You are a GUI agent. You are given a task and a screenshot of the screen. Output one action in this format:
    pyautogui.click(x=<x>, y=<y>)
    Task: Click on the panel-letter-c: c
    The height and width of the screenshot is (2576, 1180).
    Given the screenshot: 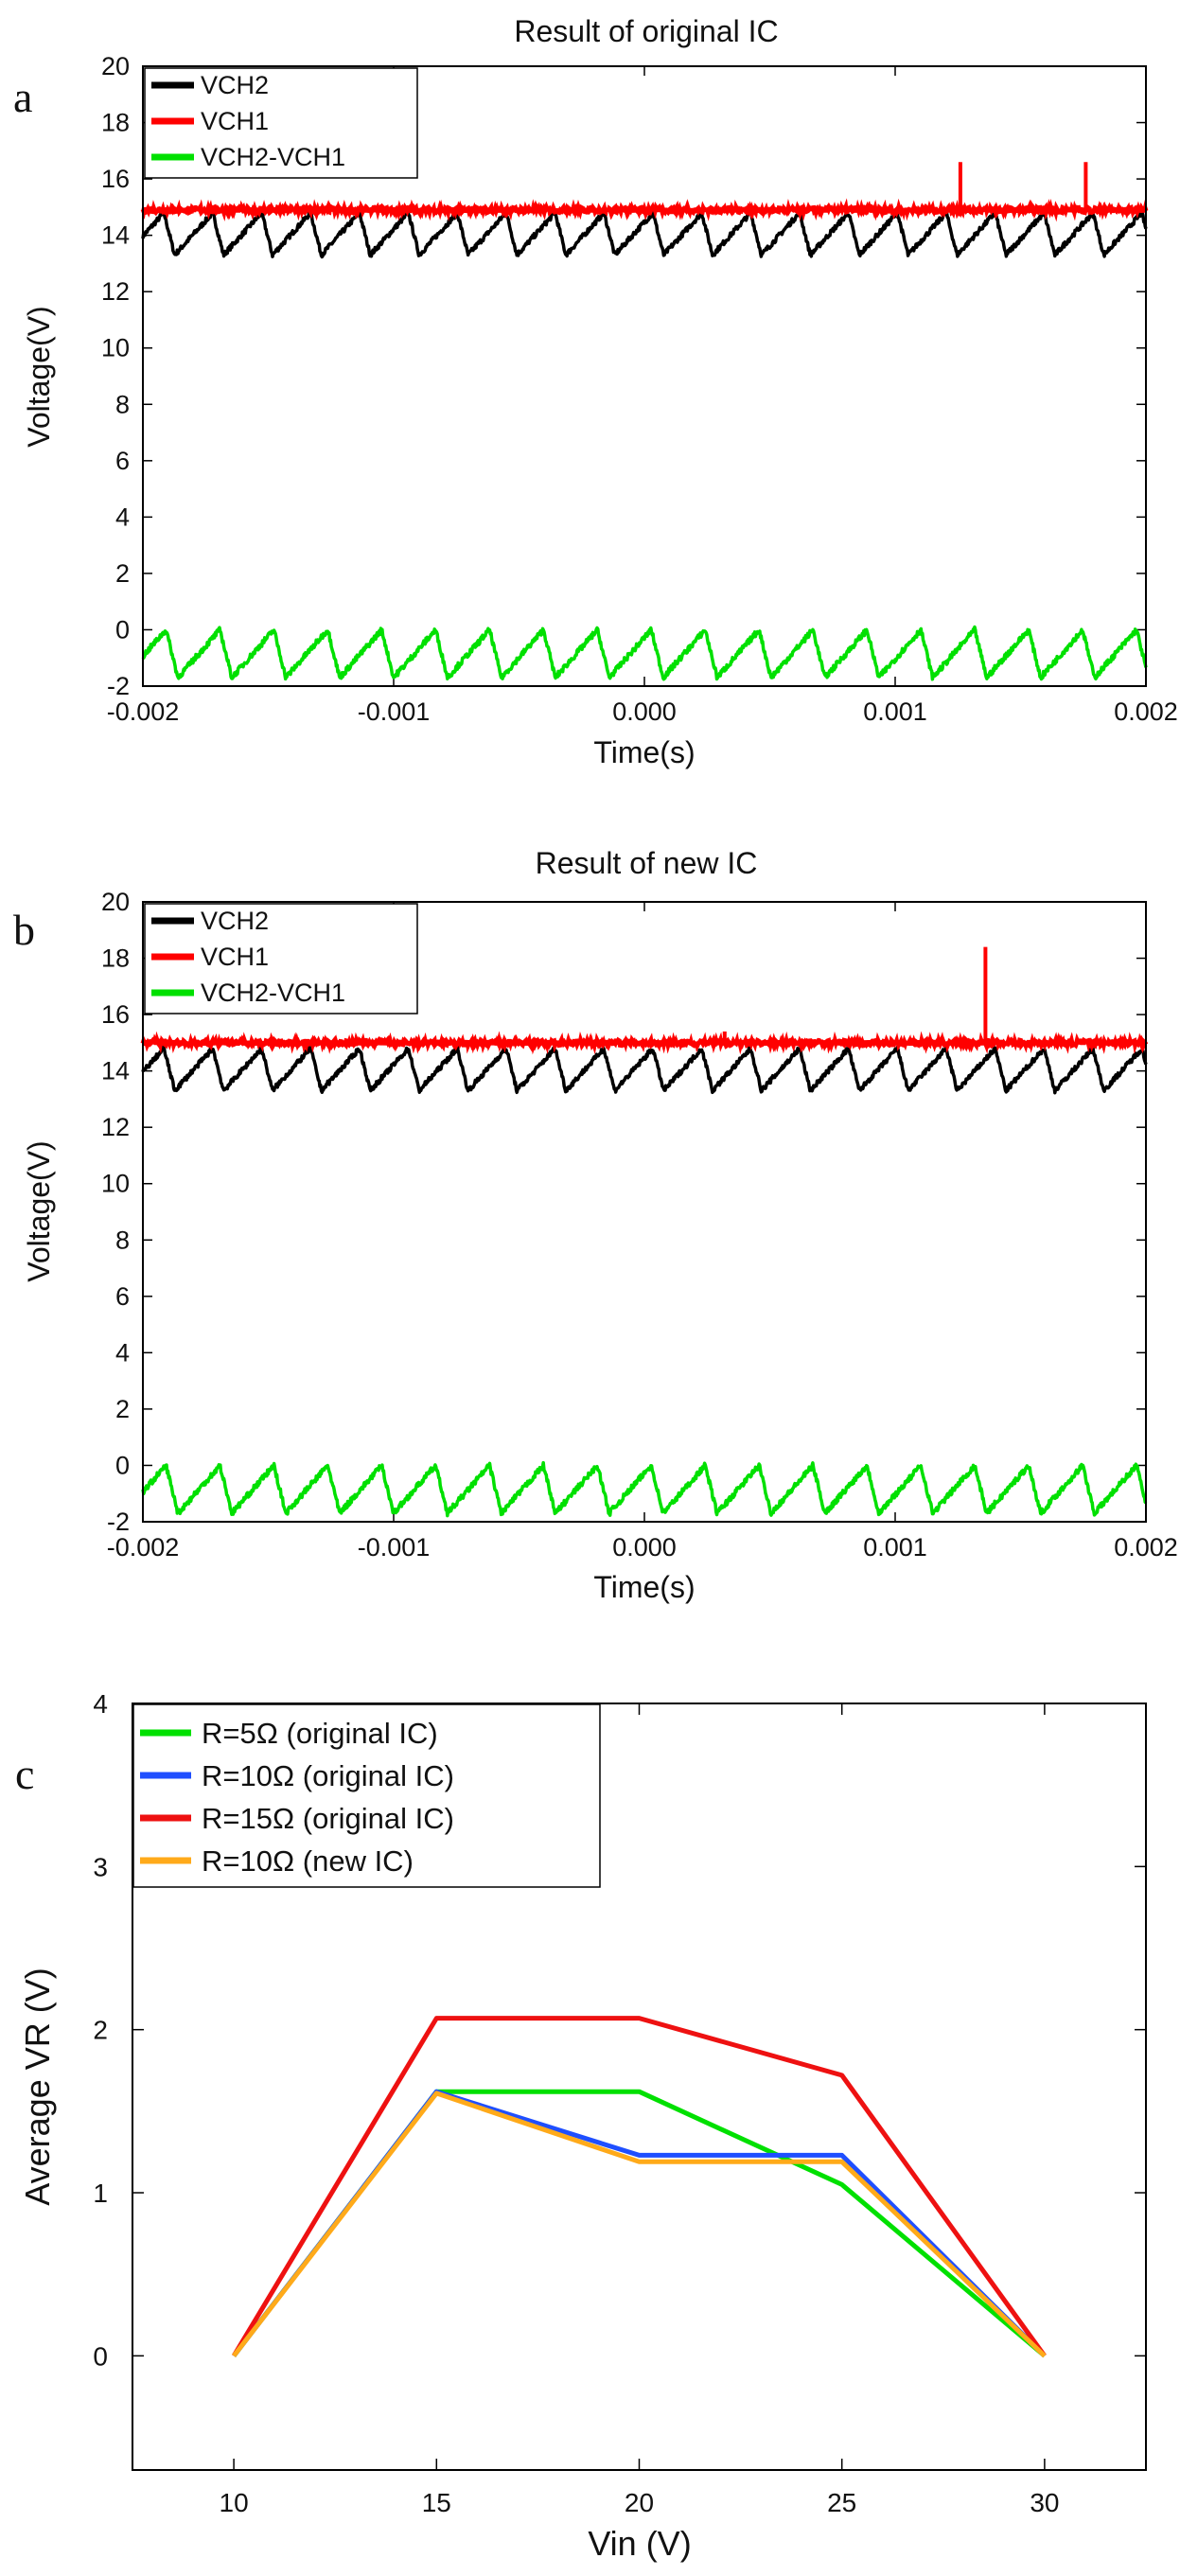 What is the action you would take?
    pyautogui.click(x=24, y=1774)
    